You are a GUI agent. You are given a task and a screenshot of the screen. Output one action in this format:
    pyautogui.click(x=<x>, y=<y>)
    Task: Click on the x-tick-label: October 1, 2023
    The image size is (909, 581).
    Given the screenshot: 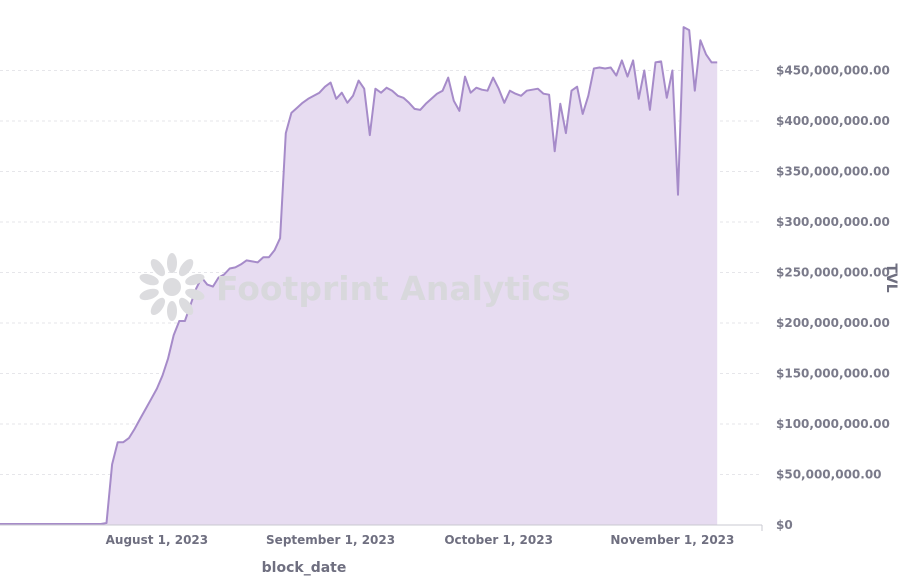 What is the action you would take?
    pyautogui.click(x=498, y=540)
    